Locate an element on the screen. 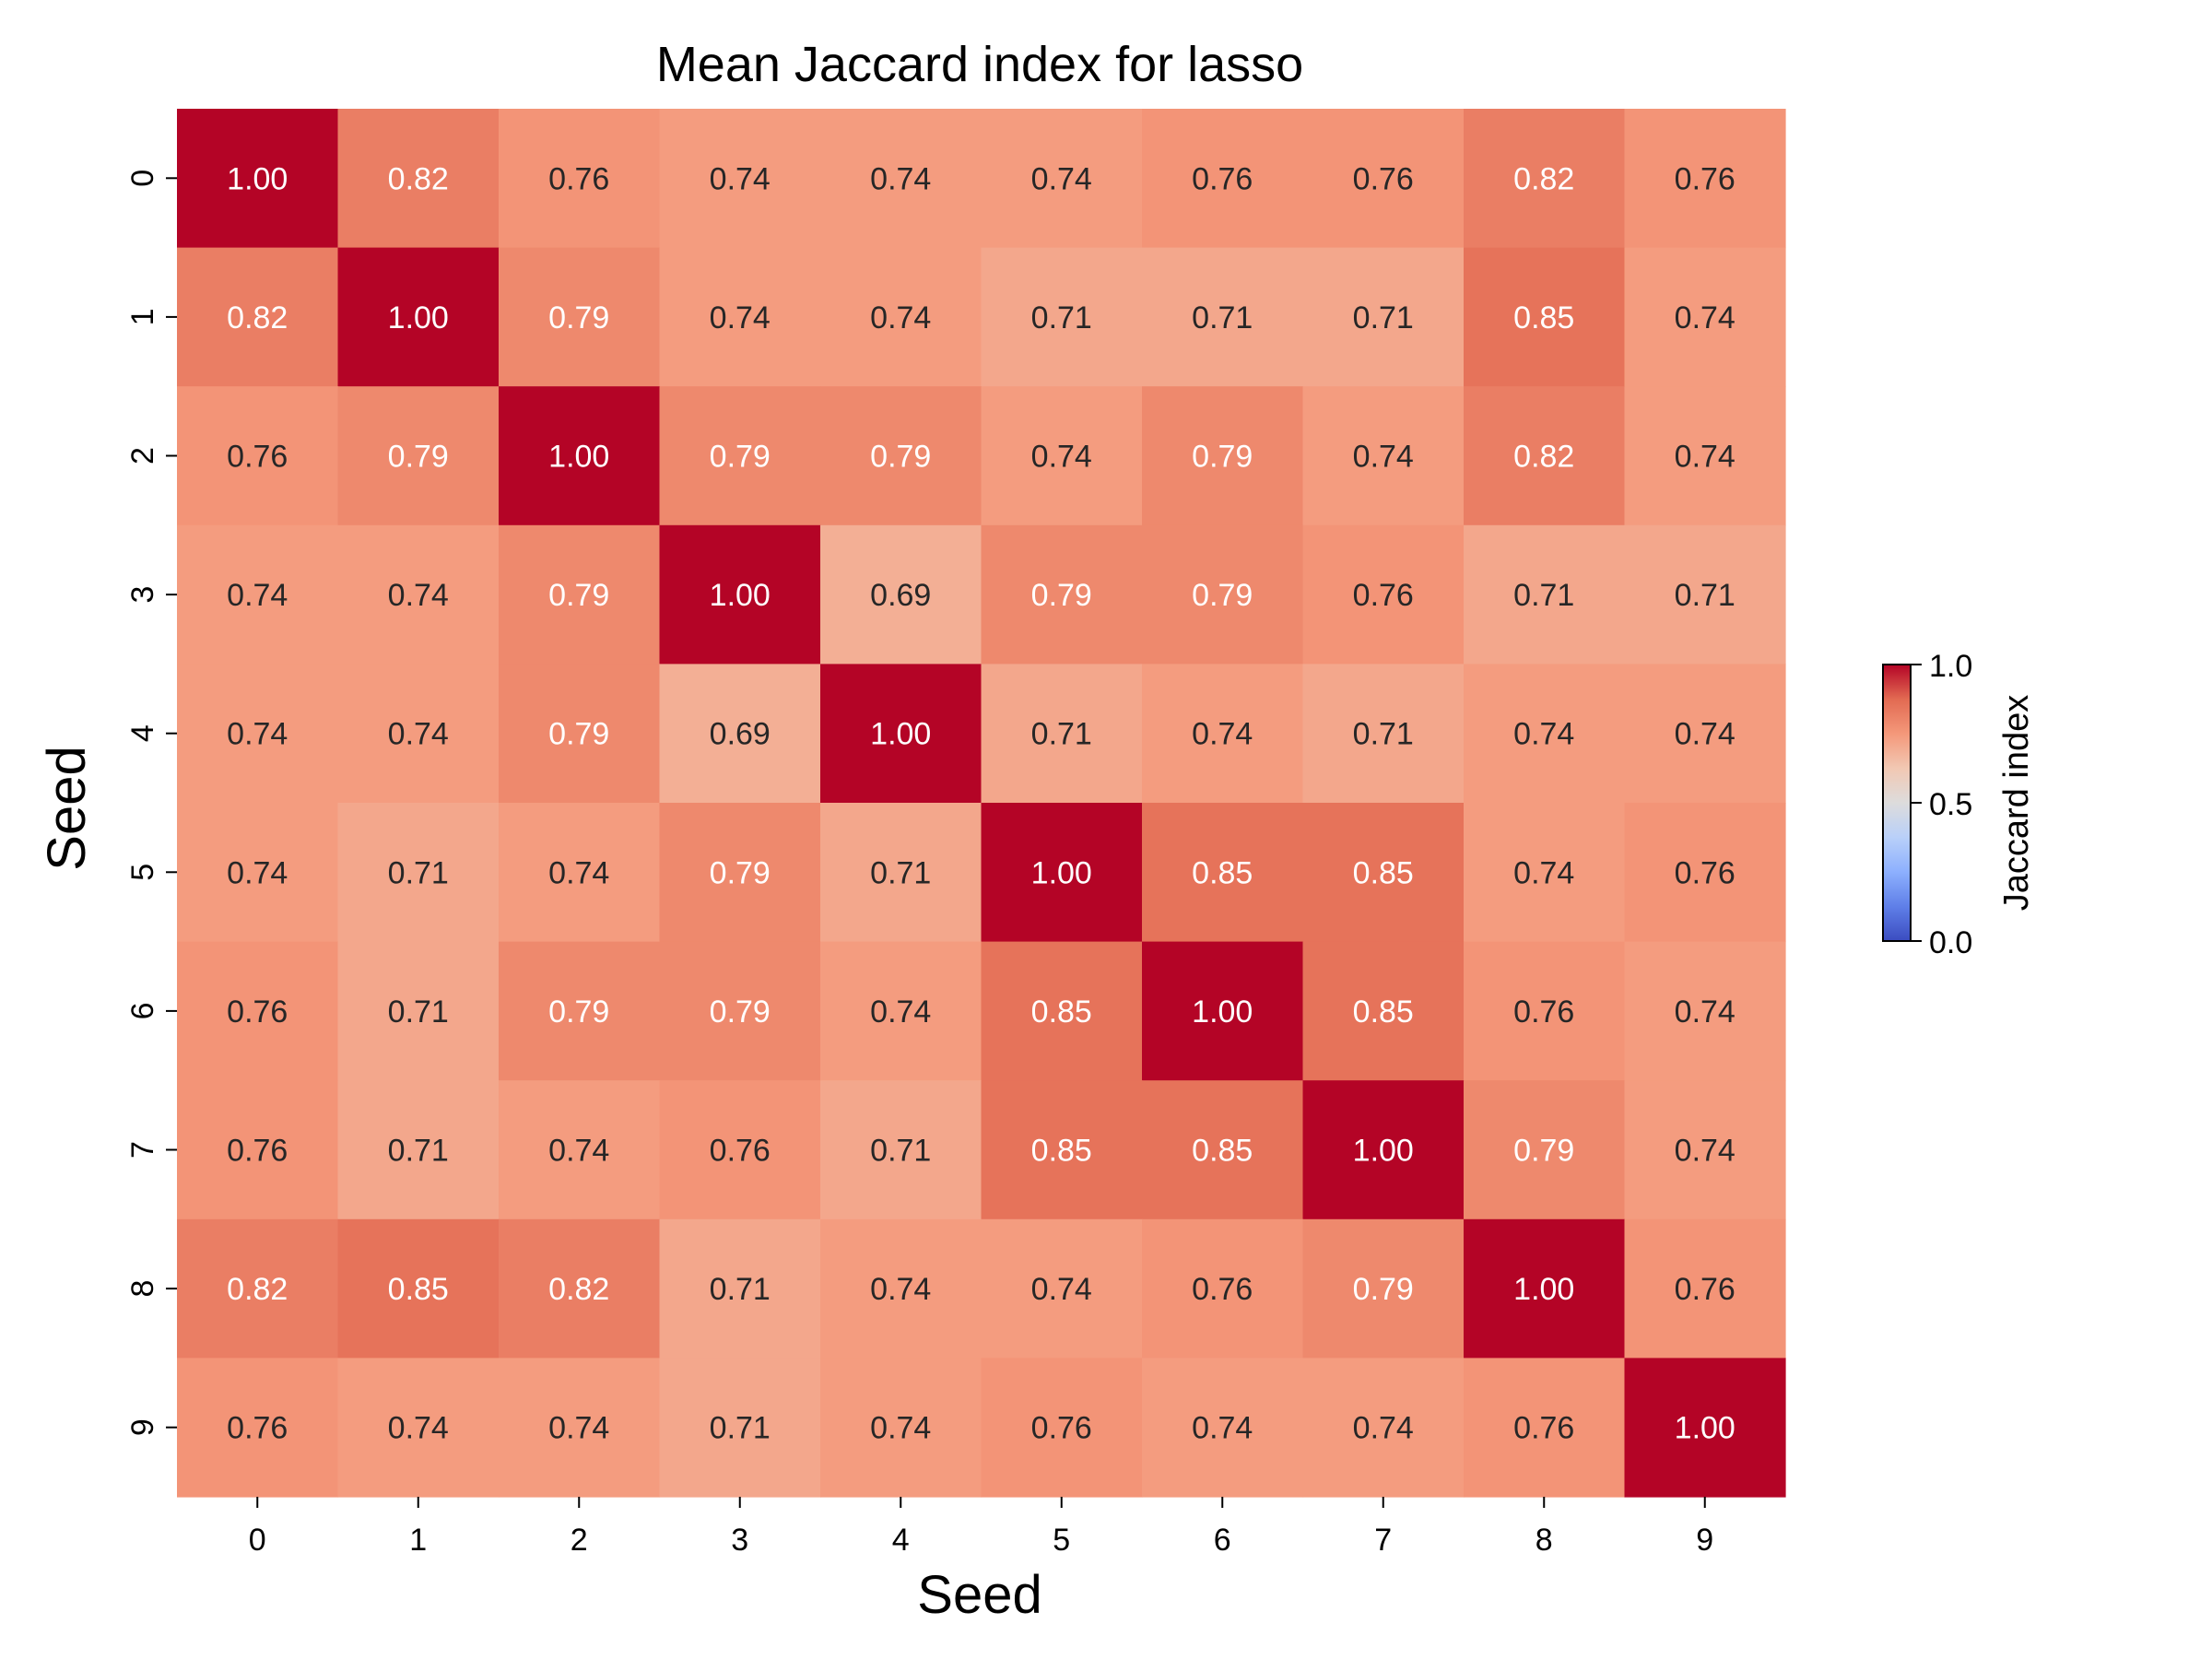 The height and width of the screenshot is (1659, 2212). chart-title: Mean Jaccard index for lasso is located at coordinates (979, 64).